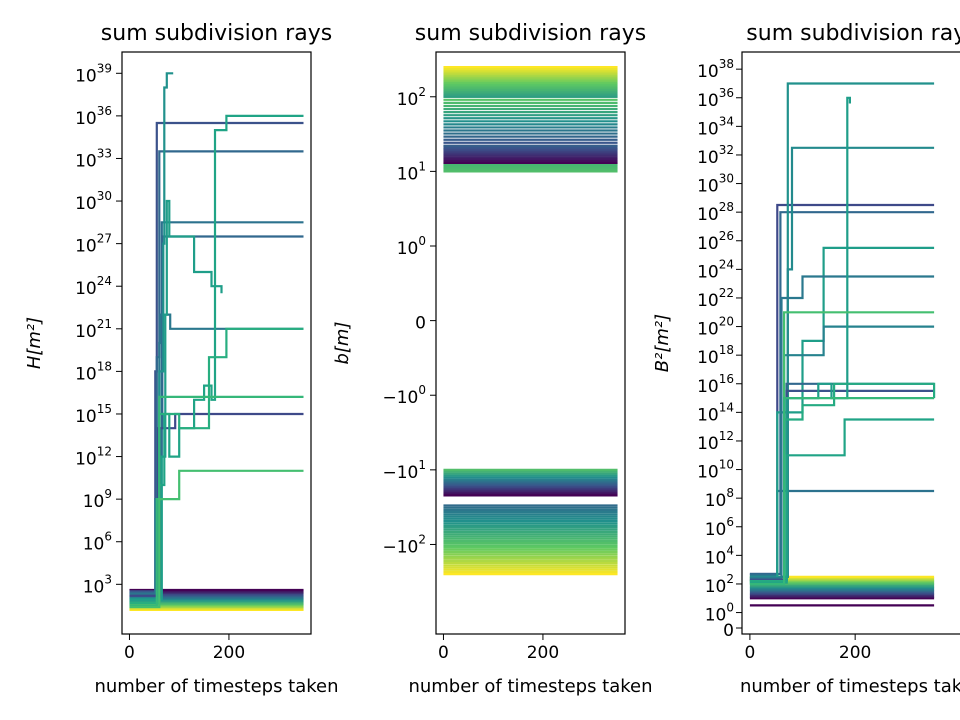  I want to click on y-tick-label-3-19: 10³⁶, so click(715, 98).